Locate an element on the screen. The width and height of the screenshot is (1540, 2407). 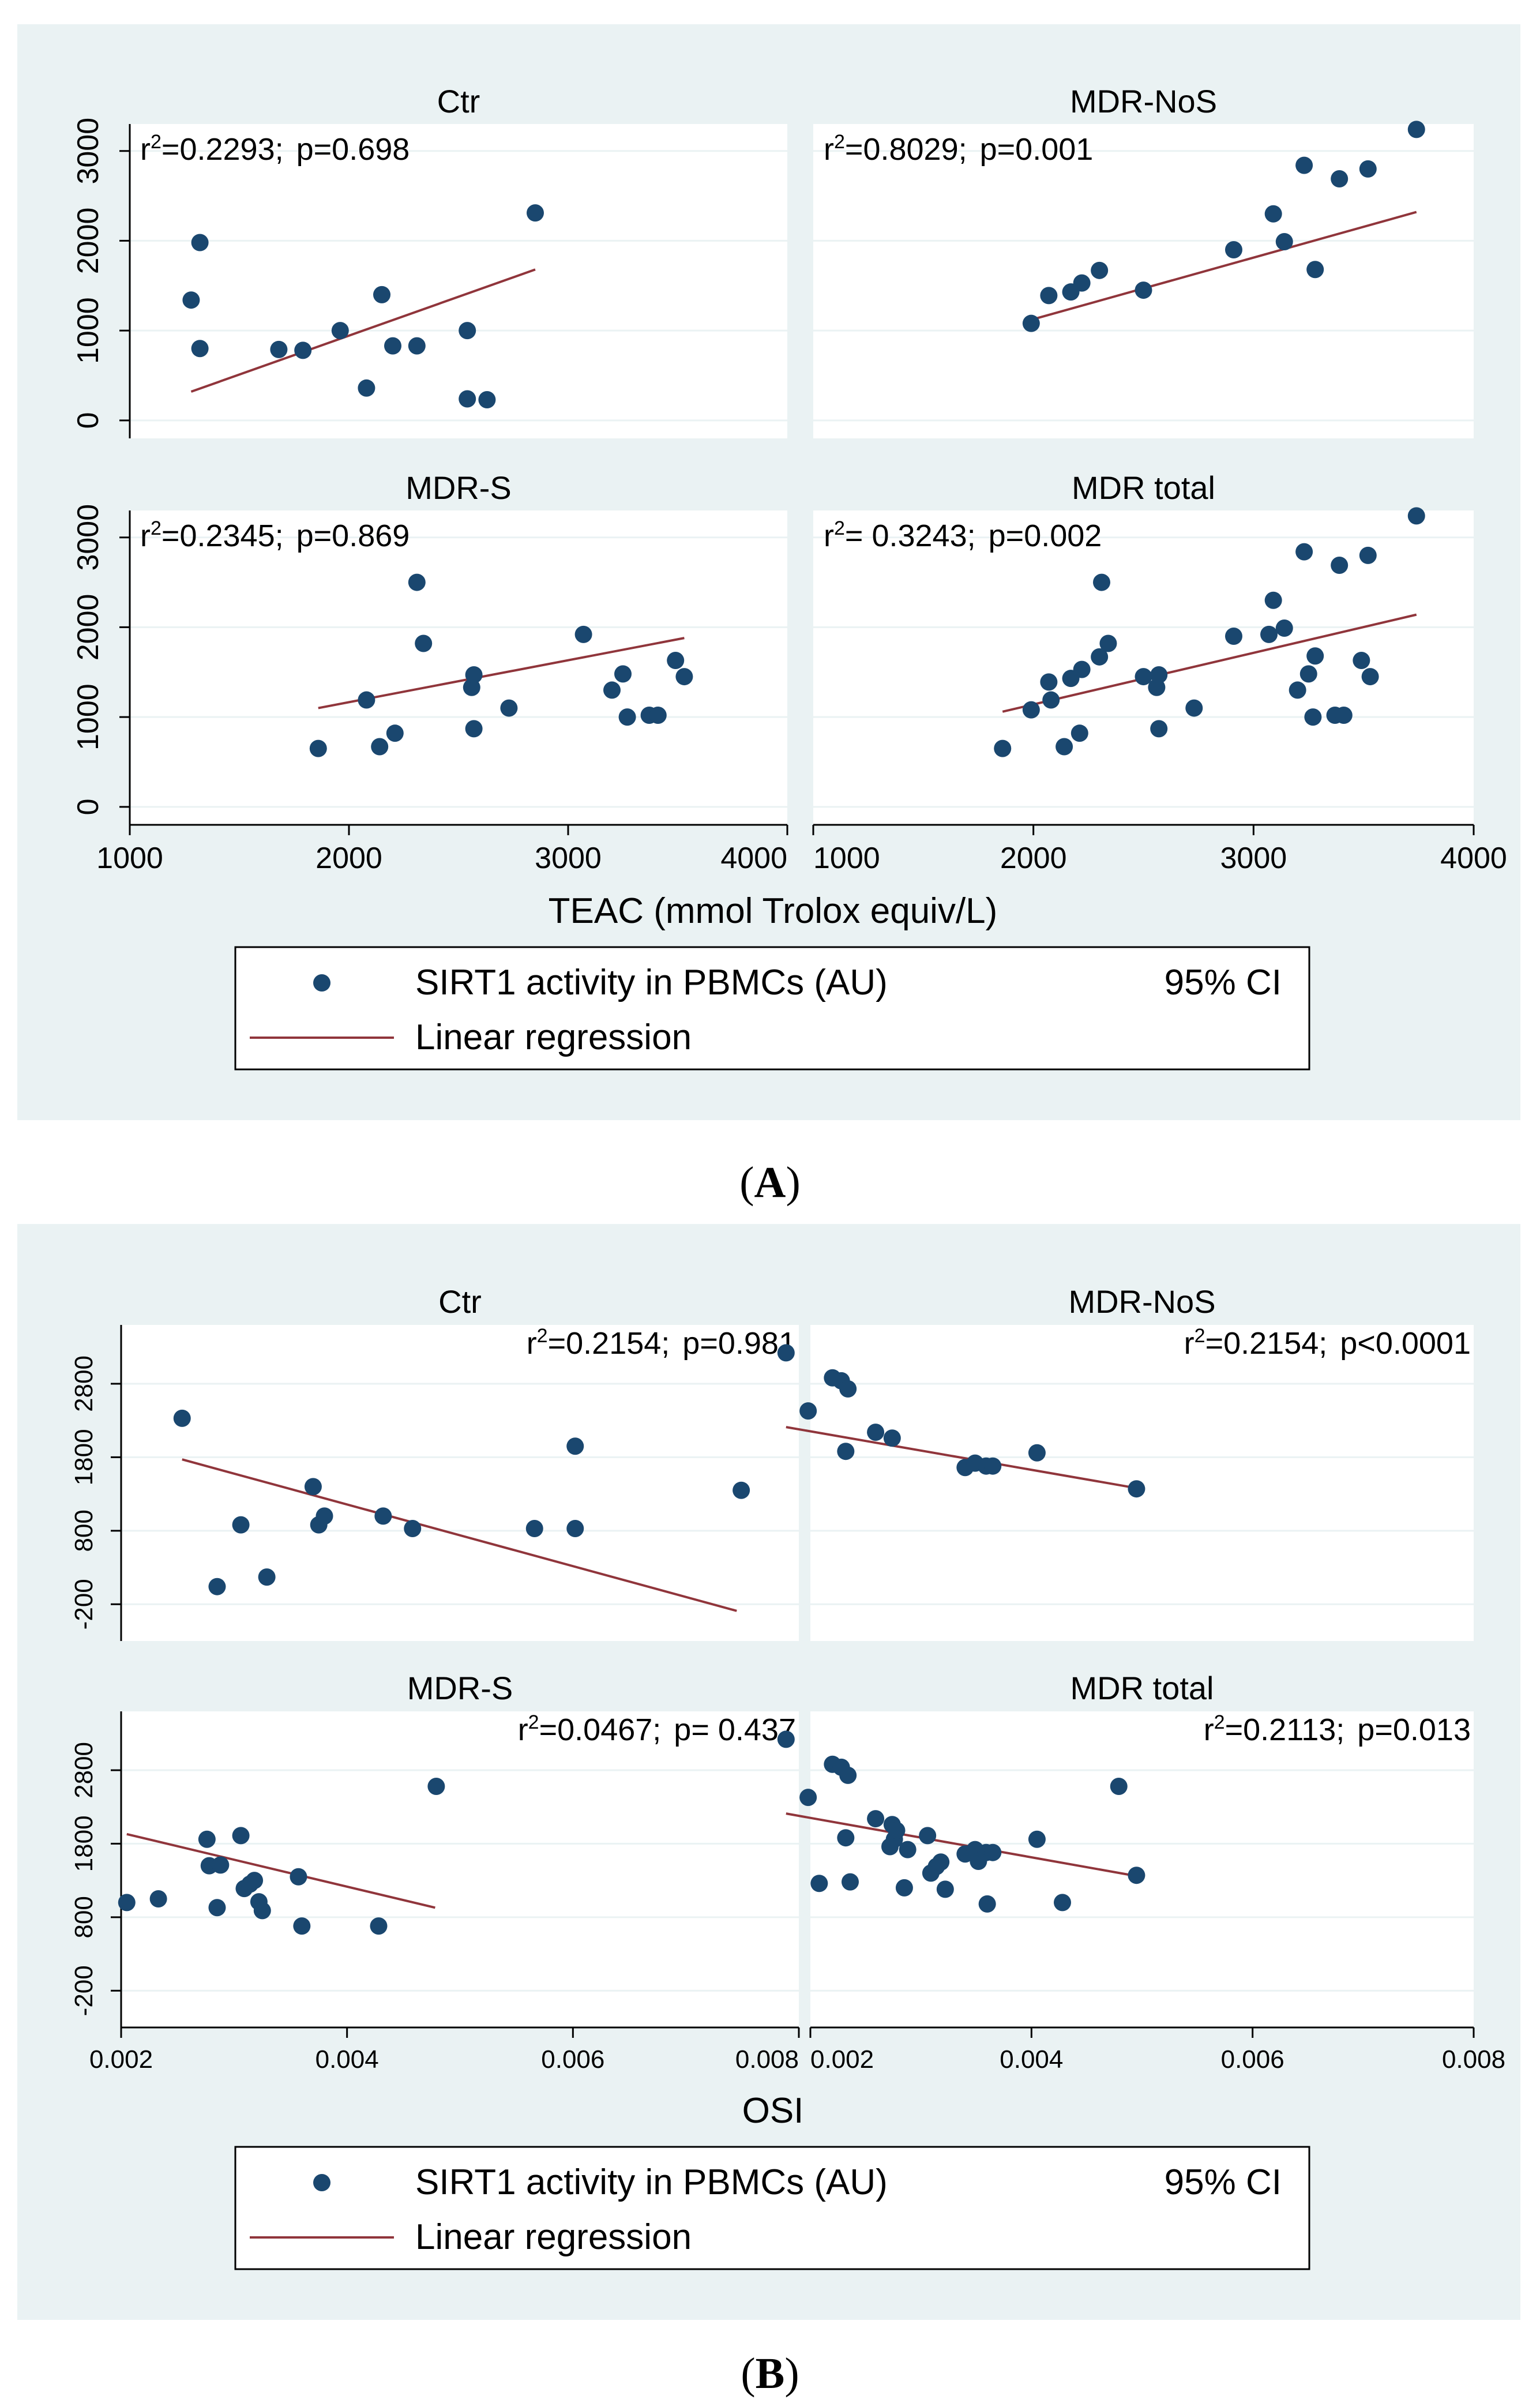
r2-value: =0.2154; is located at coordinates (1266, 1344).